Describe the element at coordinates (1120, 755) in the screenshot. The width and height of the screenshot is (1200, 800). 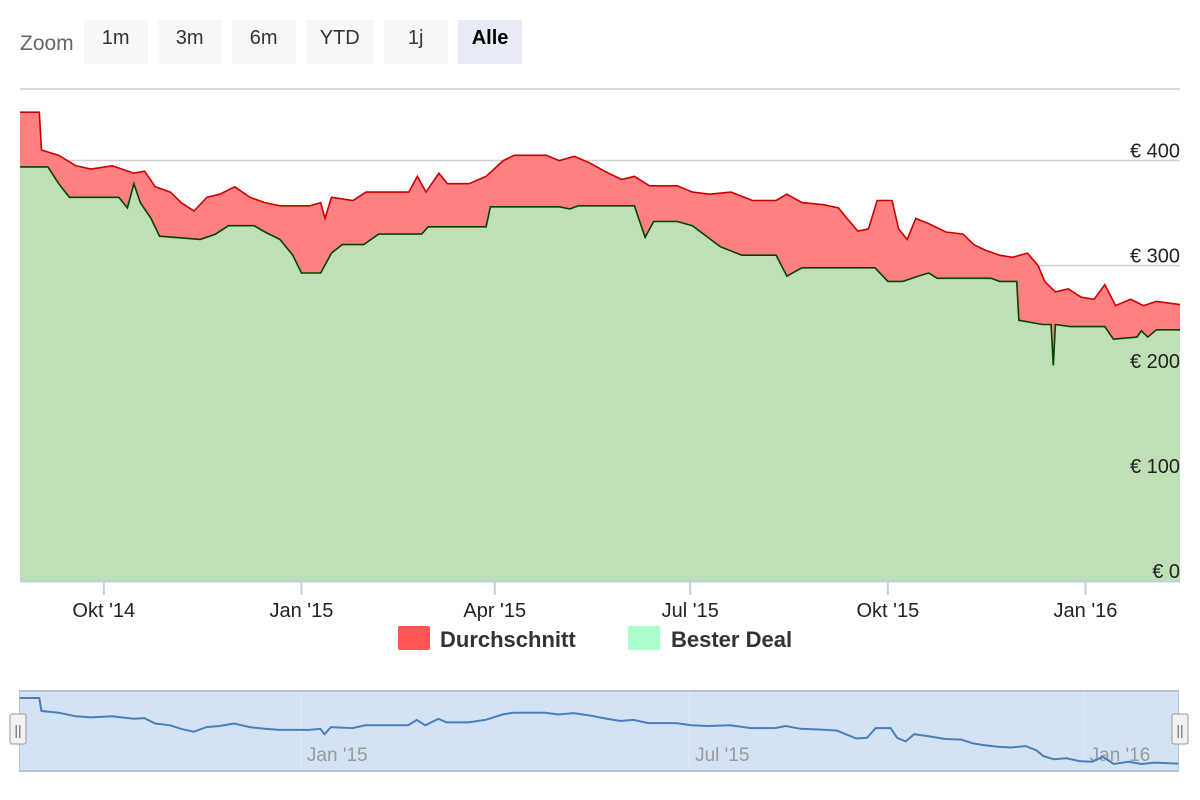
I see `navigator-tick-label: Jan '16` at that location.